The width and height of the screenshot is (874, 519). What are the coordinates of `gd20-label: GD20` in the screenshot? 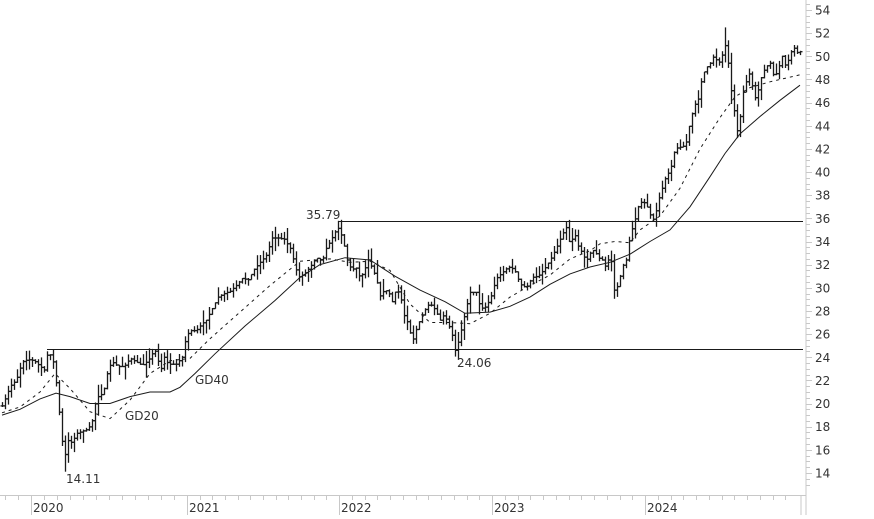 It's located at (142, 416).